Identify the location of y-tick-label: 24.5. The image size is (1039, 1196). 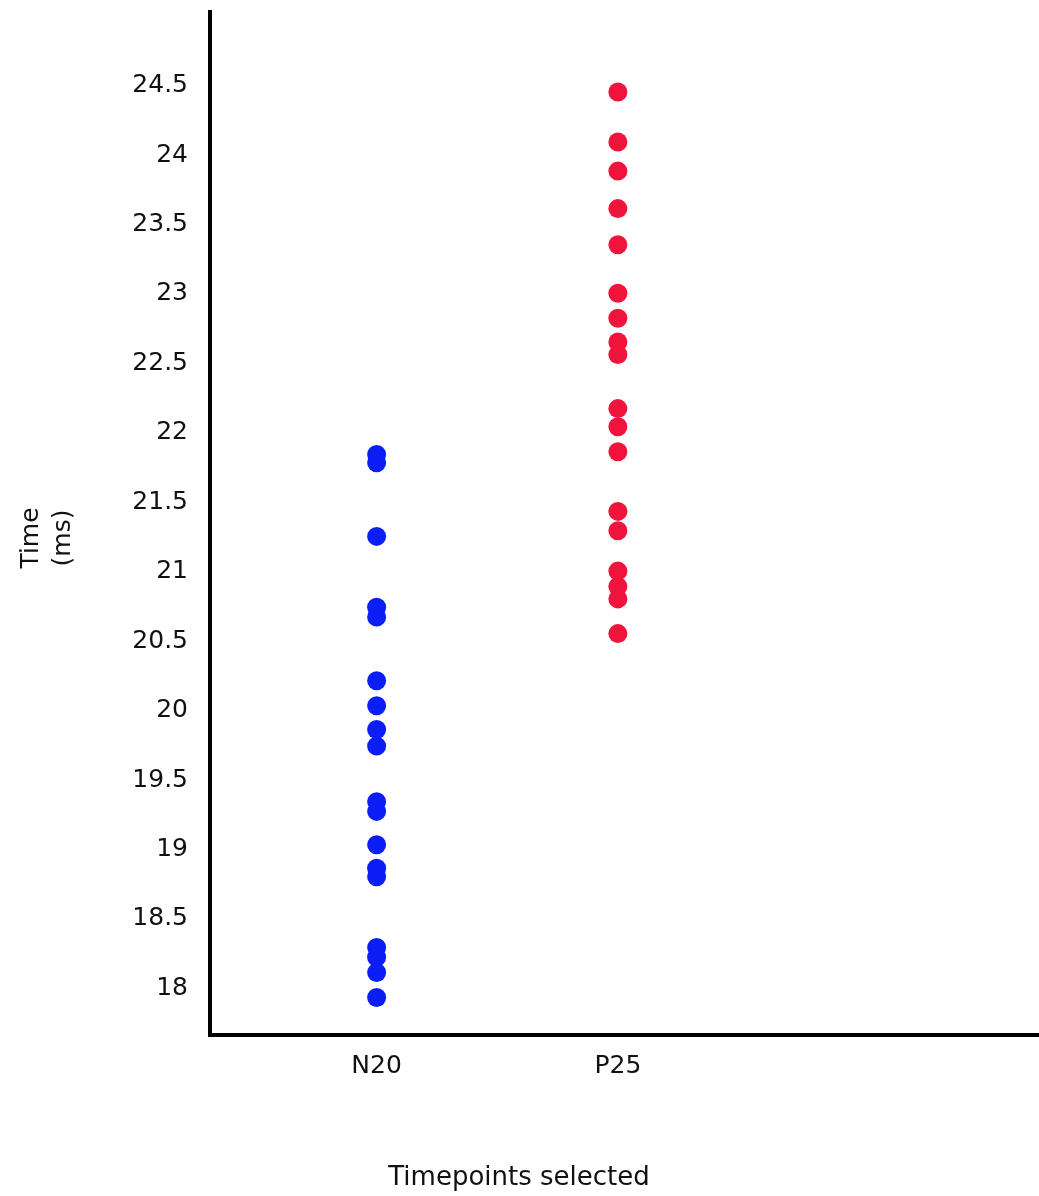
(160, 84).